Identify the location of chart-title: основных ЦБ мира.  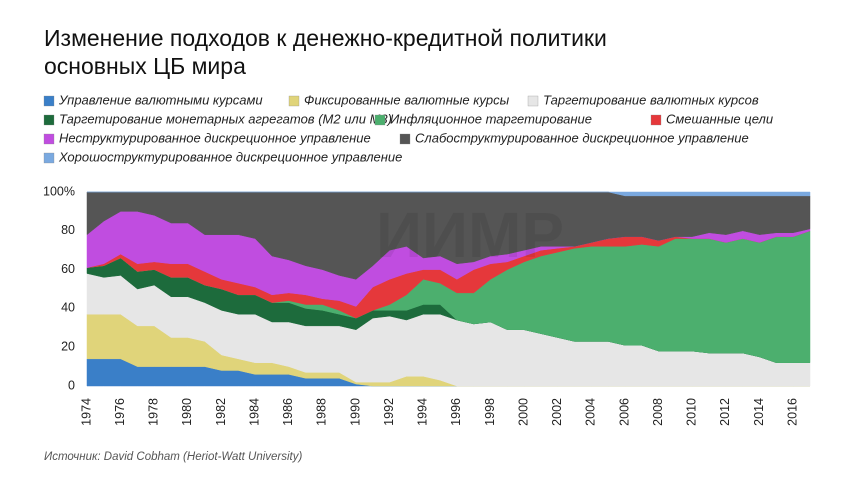
(145, 66).